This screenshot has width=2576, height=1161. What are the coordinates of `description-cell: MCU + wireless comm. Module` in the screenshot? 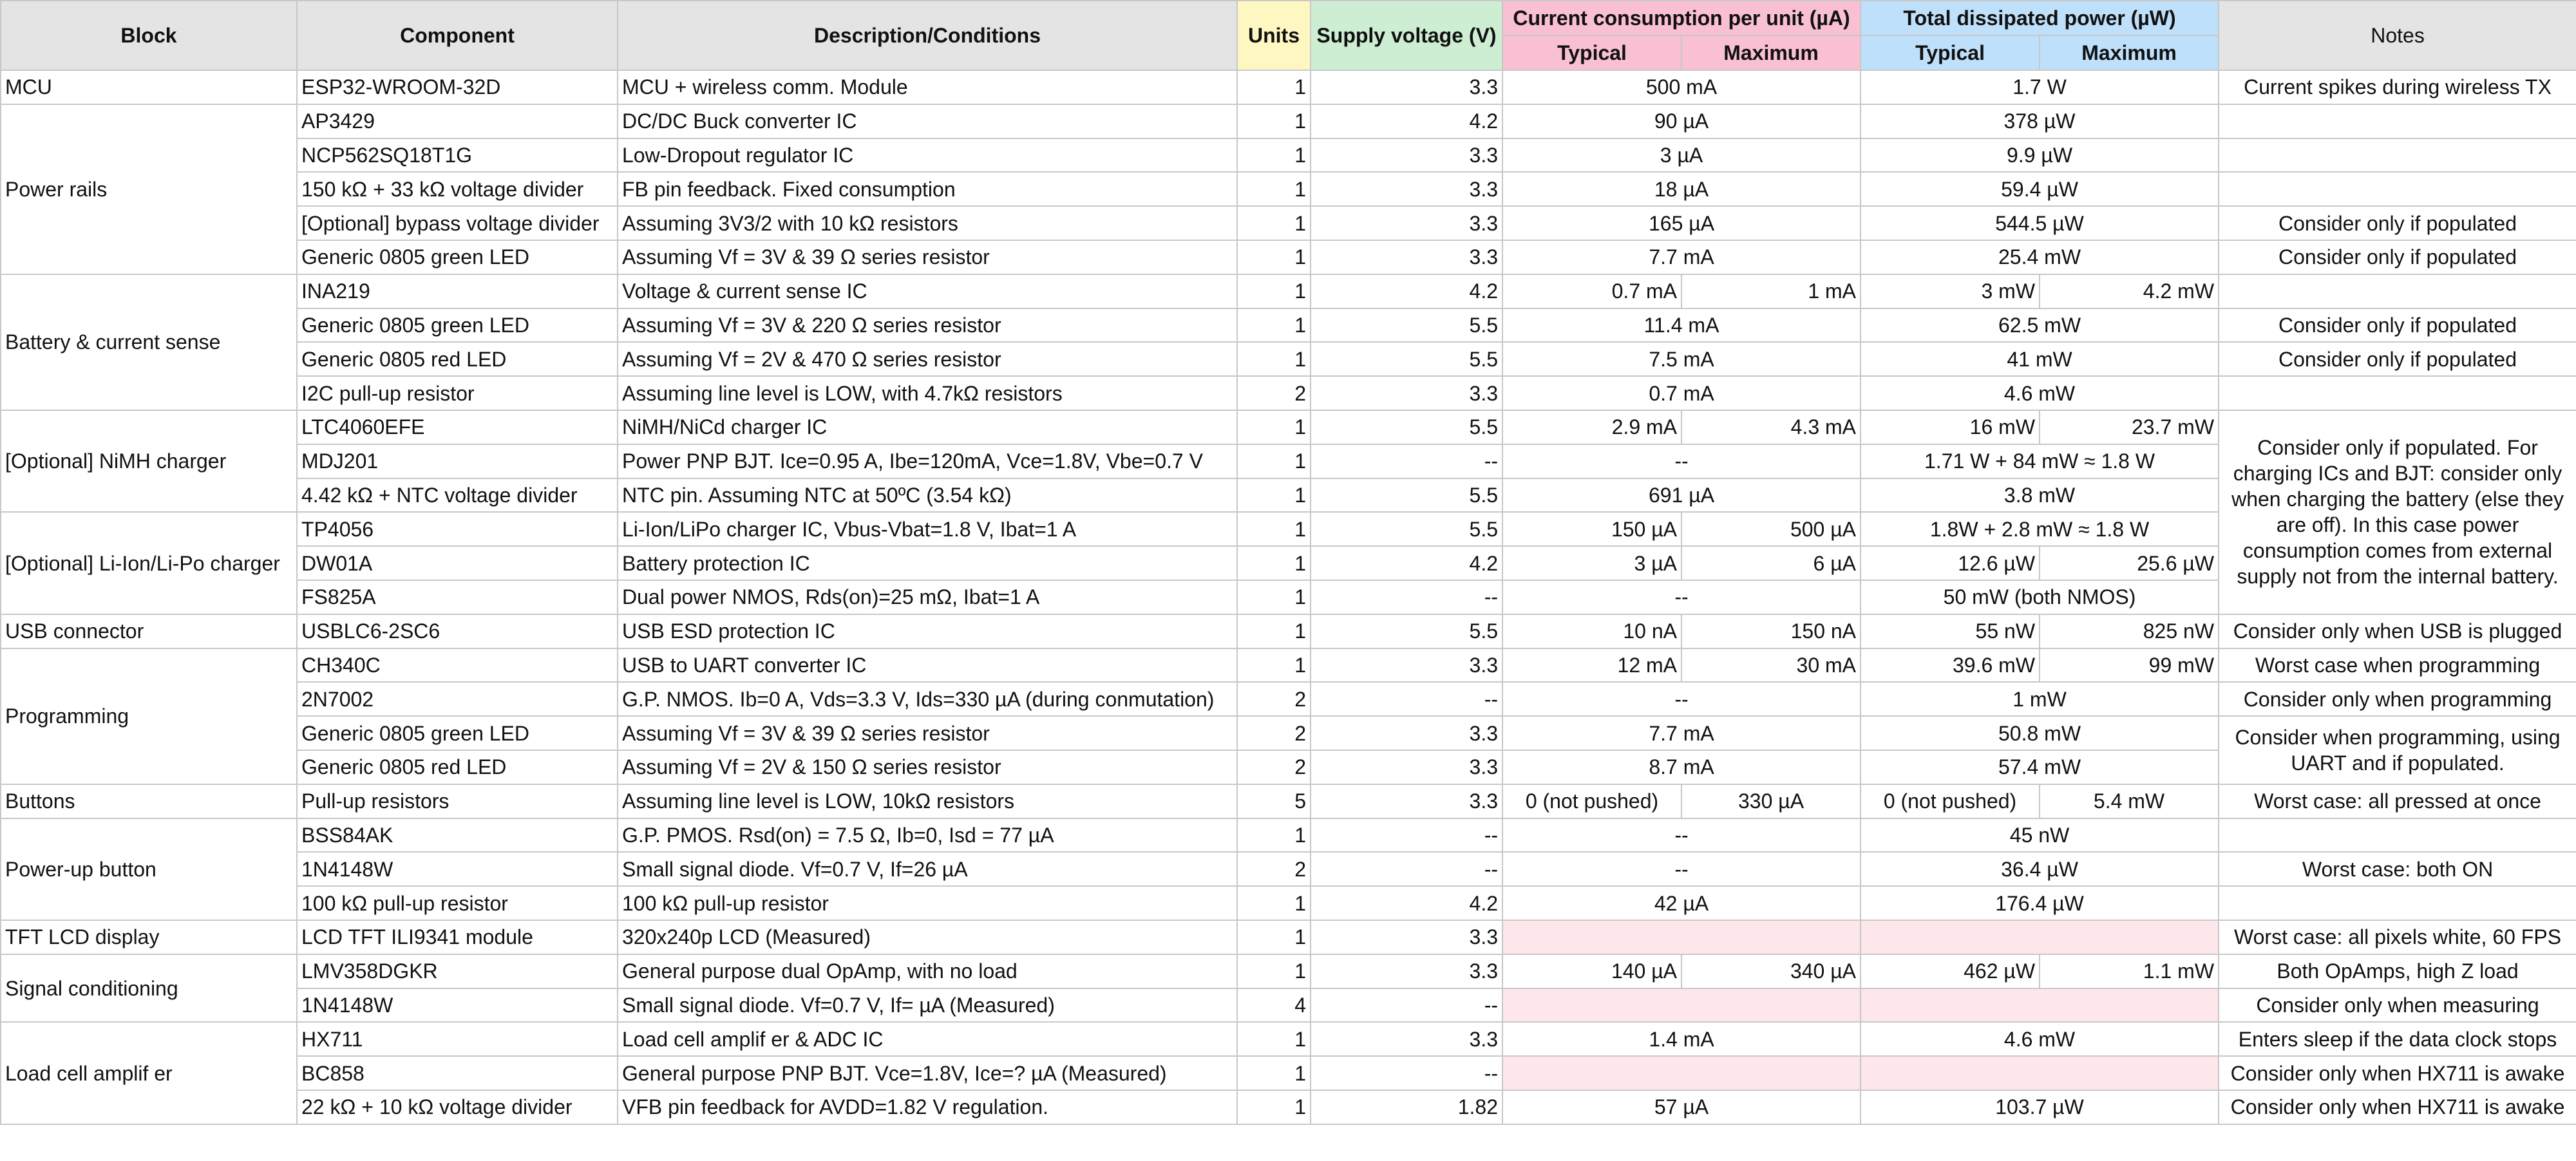 It's located at (927, 87).